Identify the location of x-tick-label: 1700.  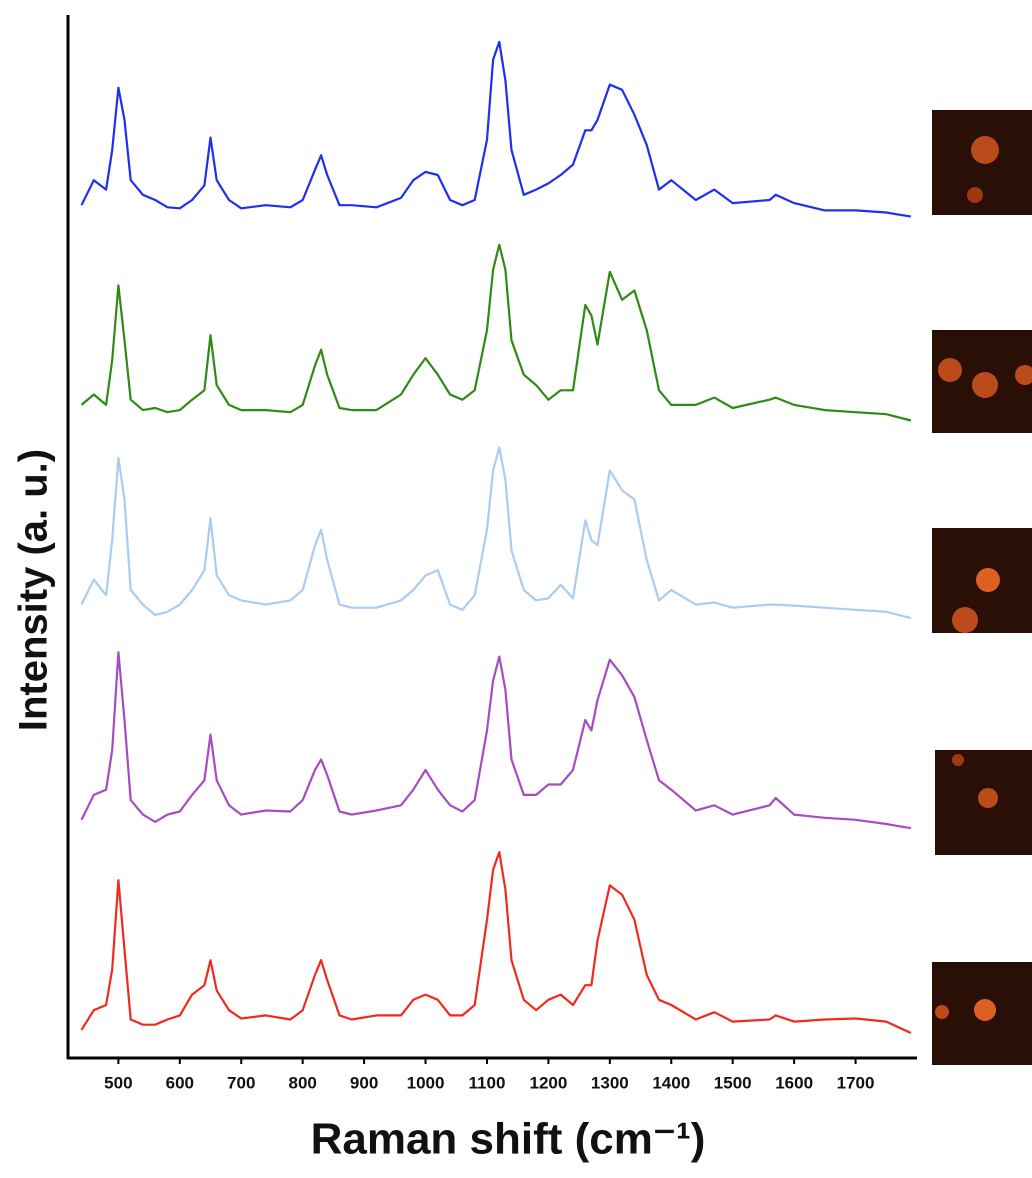
(856, 1082).